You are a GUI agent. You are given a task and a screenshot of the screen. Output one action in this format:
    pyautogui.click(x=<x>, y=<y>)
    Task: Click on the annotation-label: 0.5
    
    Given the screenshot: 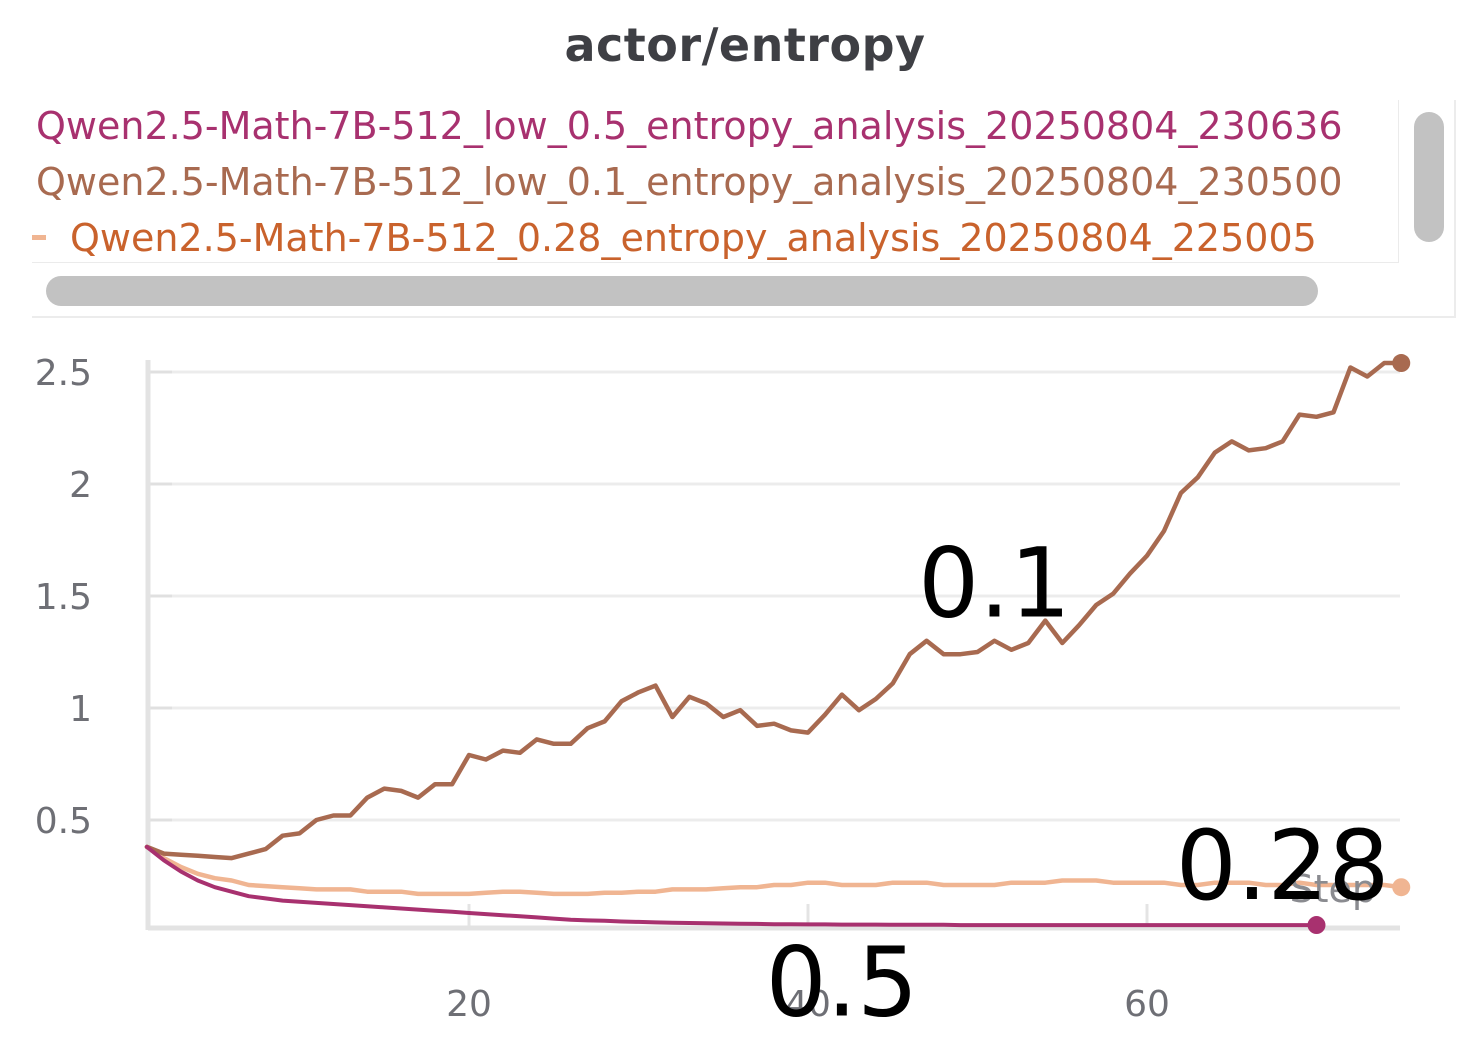 What is the action you would take?
    pyautogui.click(x=842, y=982)
    